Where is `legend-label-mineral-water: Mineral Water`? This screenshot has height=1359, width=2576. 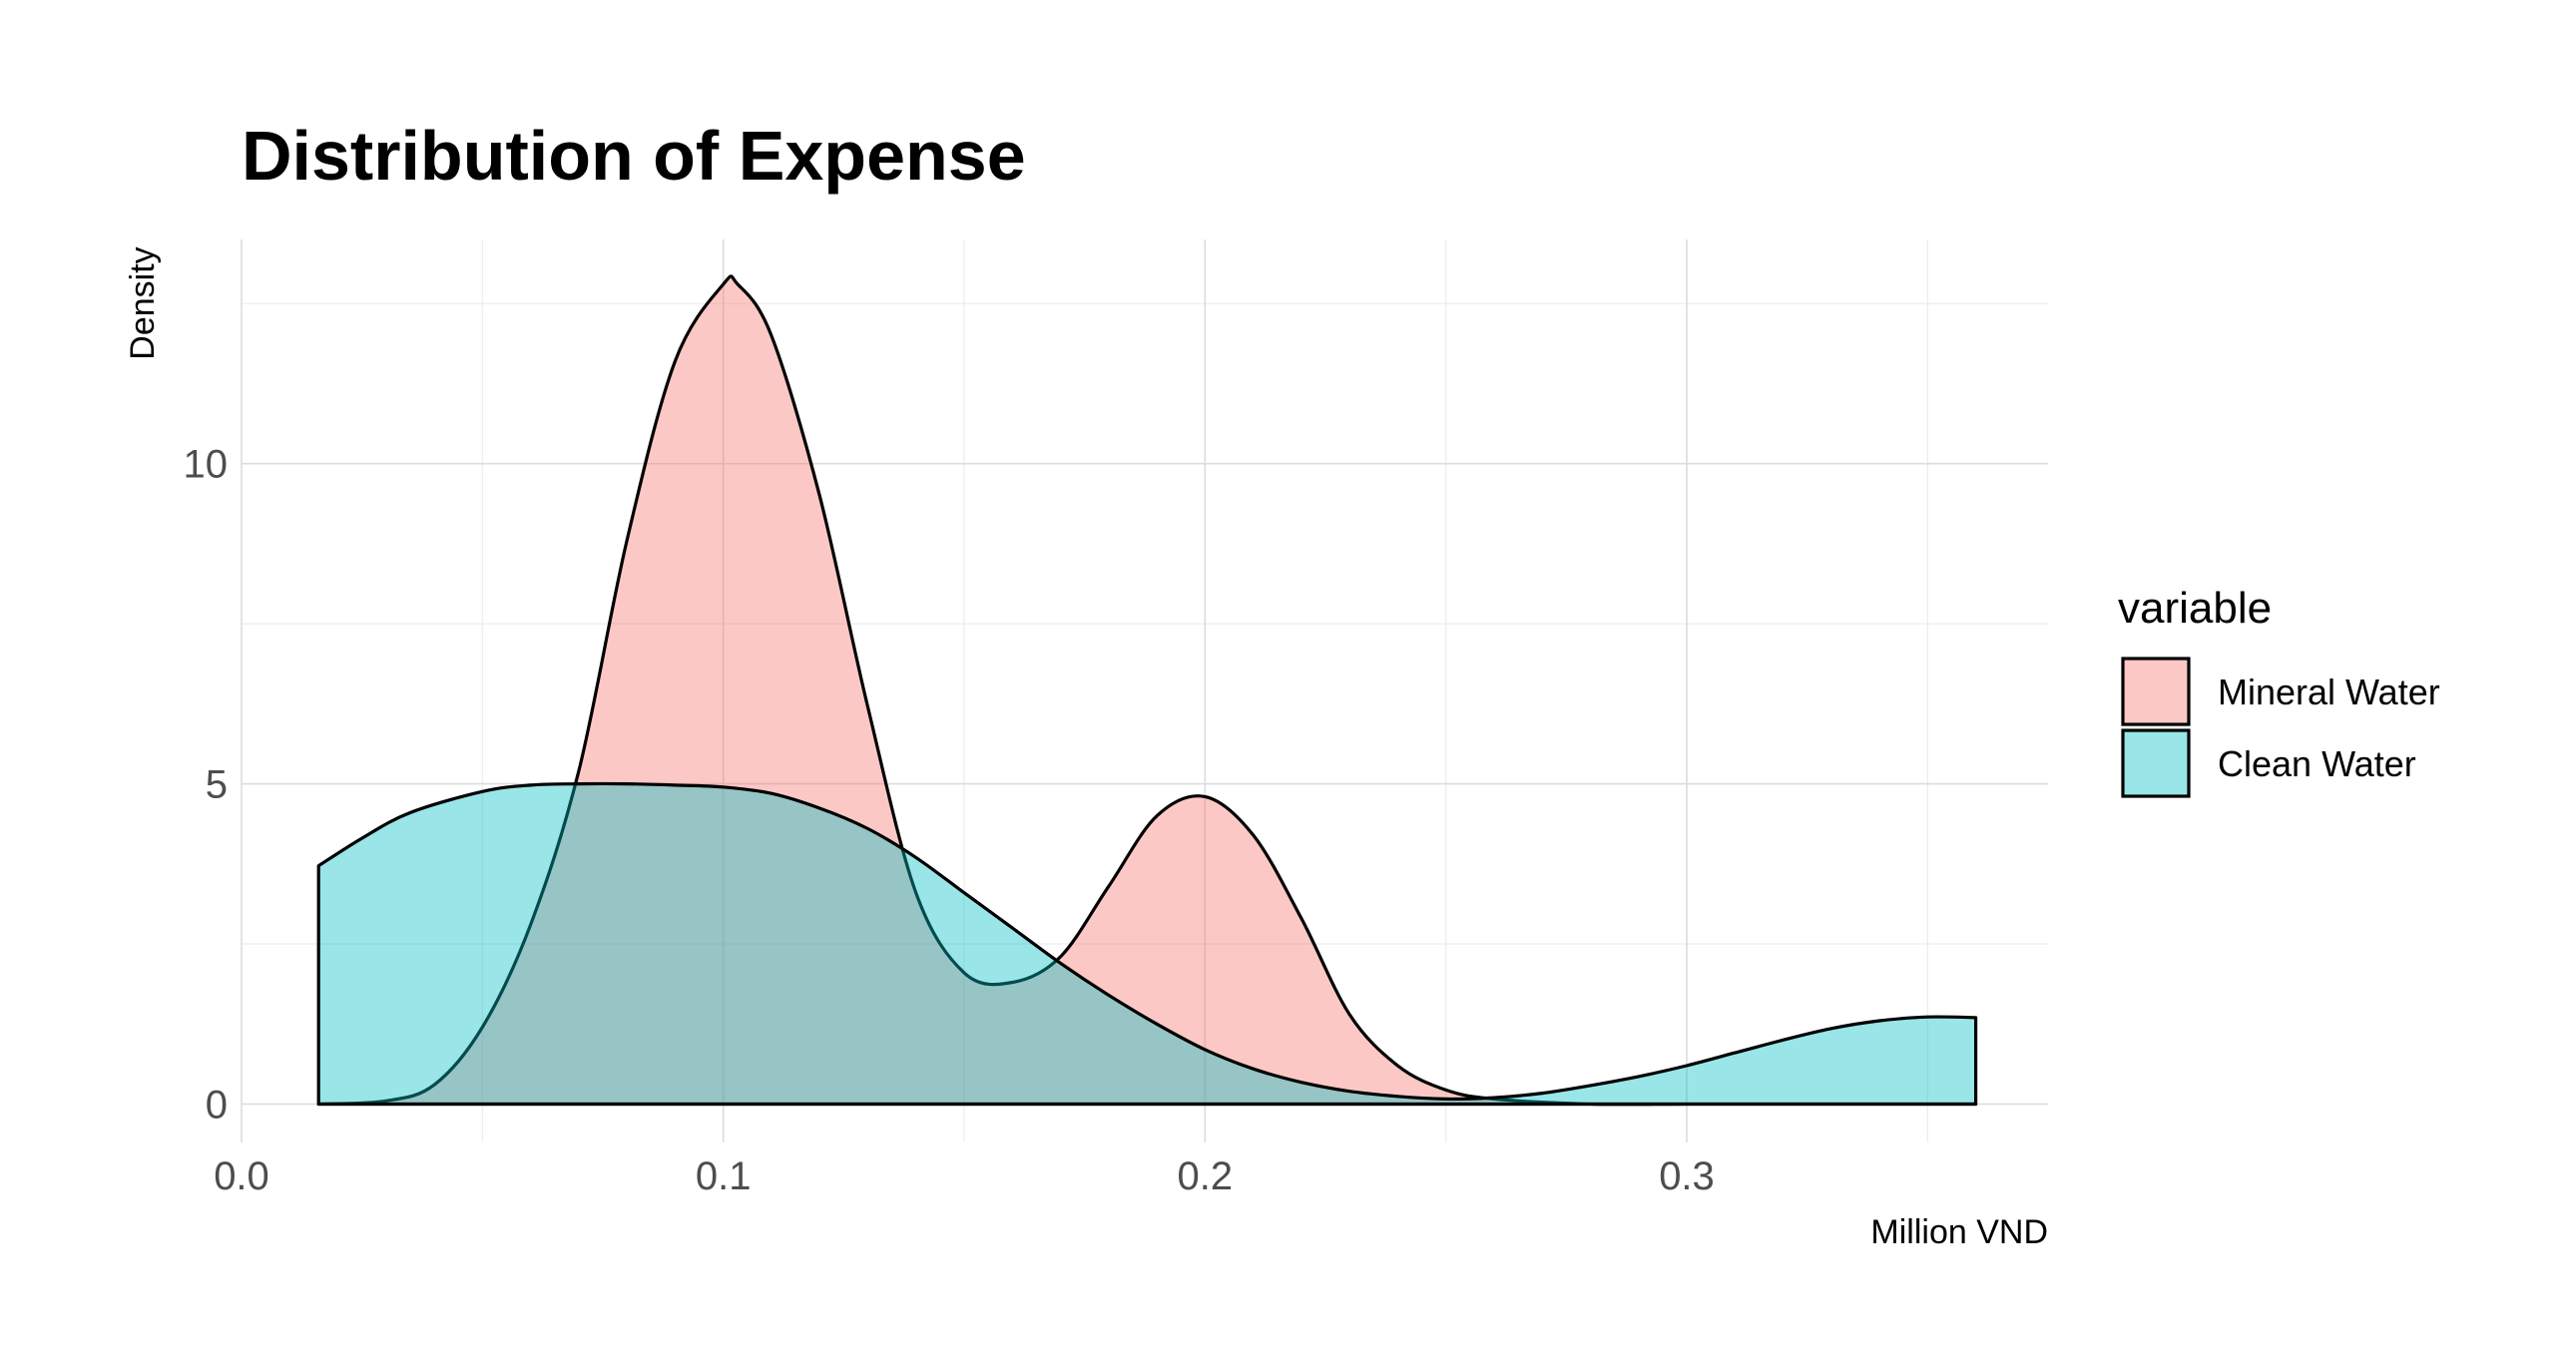 legend-label-mineral-water: Mineral Water is located at coordinates (2329, 692).